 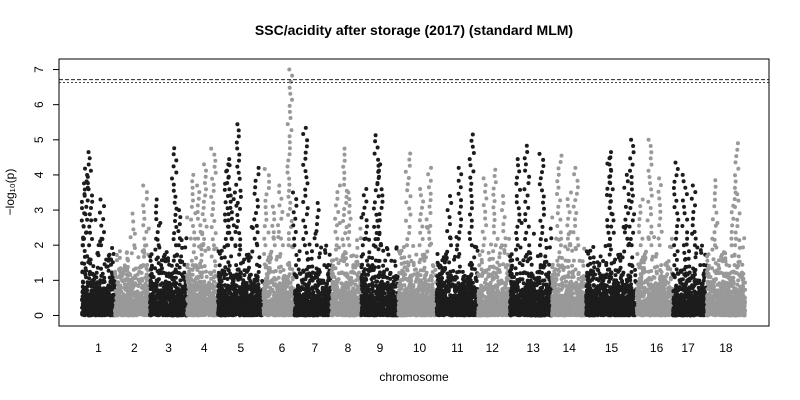 What do you see at coordinates (414, 377) in the screenshot?
I see `x-axis-label: chromosome` at bounding box center [414, 377].